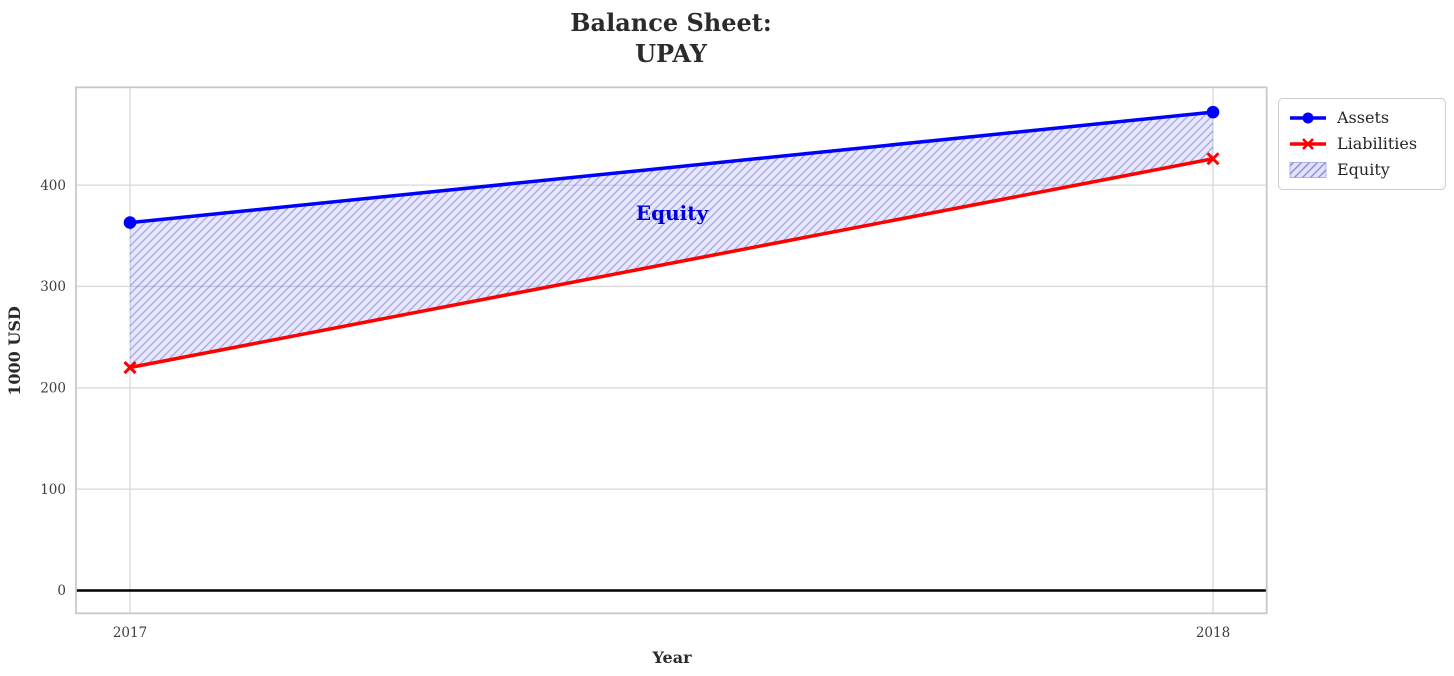 The image size is (1454, 676). I want to click on chart-title-line1: Balance Sheet:, so click(670, 22).